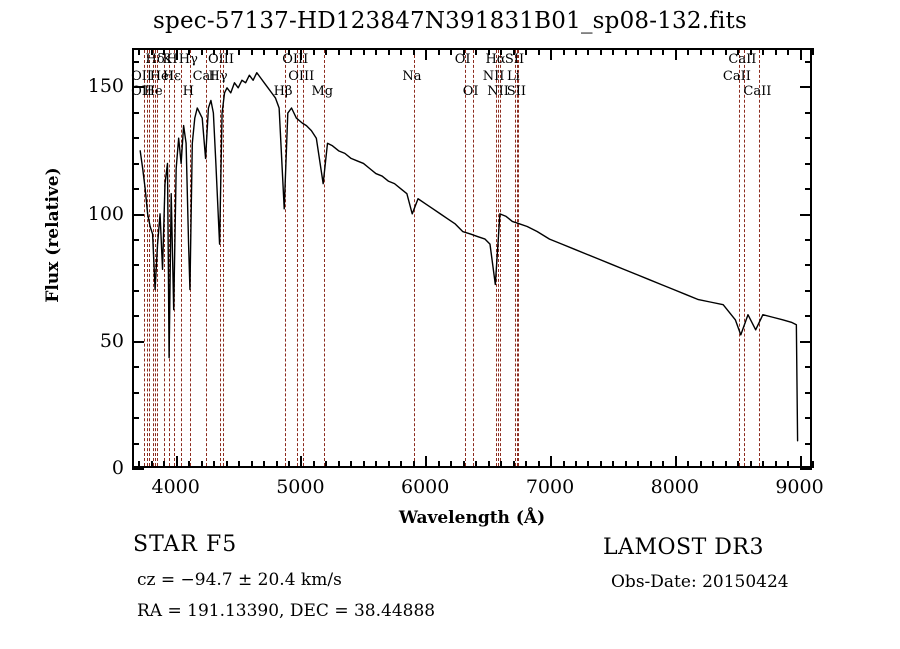 This screenshot has height=649, width=900. What do you see at coordinates (674, 487) in the screenshot?
I see `x-tick-label: 8000` at bounding box center [674, 487].